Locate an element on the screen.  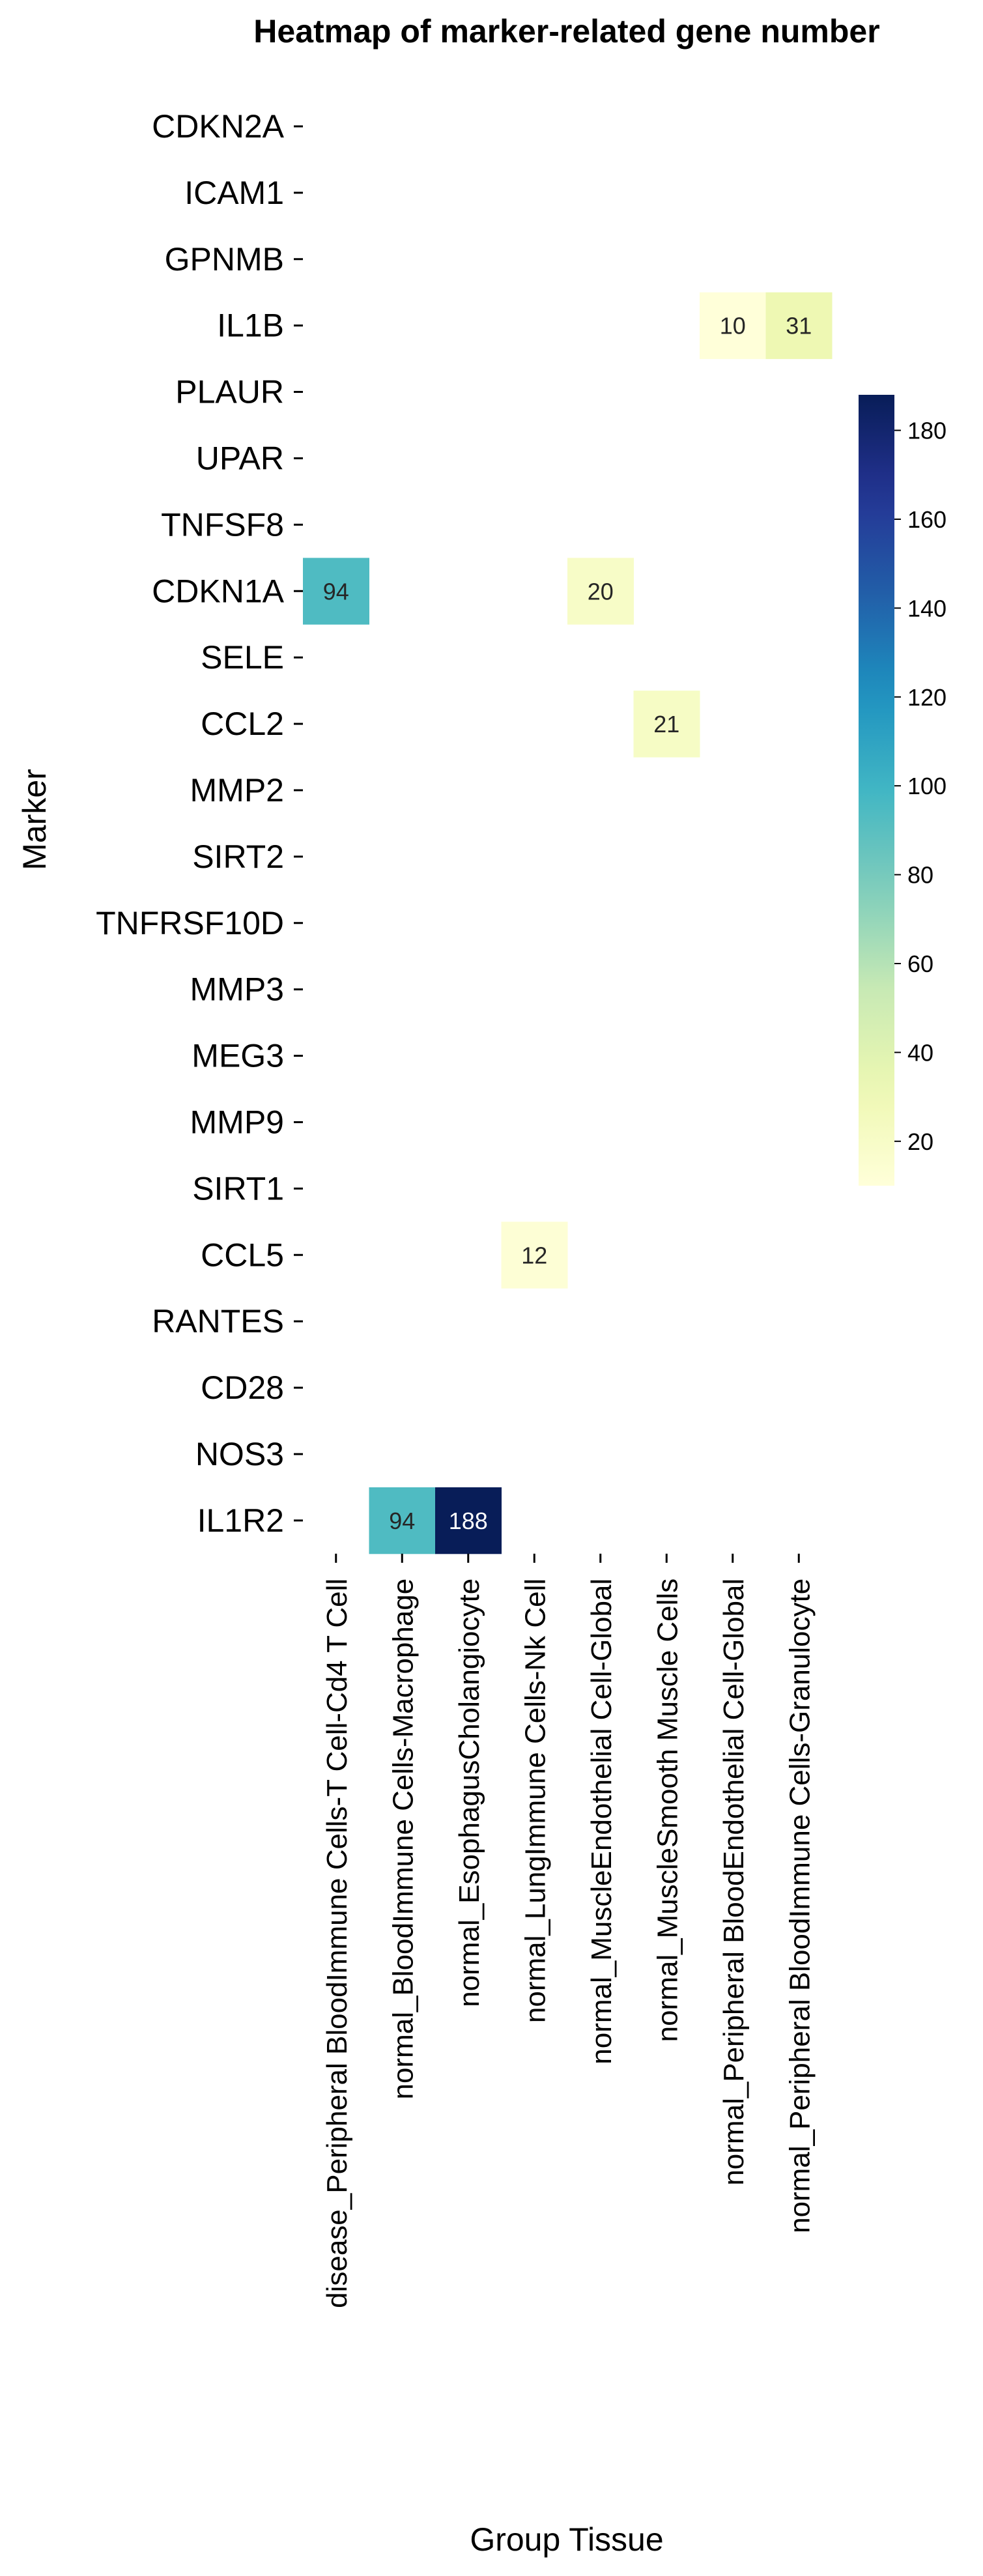
cell-value-label: 31 is located at coordinates (799, 326).